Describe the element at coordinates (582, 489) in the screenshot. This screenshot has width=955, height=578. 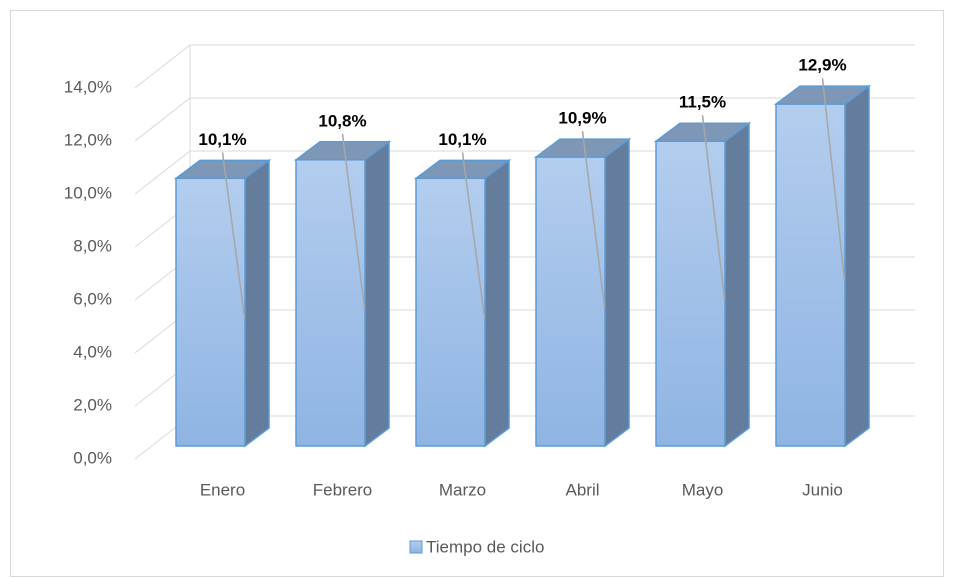
I see `x-tick-label: Abril` at that location.